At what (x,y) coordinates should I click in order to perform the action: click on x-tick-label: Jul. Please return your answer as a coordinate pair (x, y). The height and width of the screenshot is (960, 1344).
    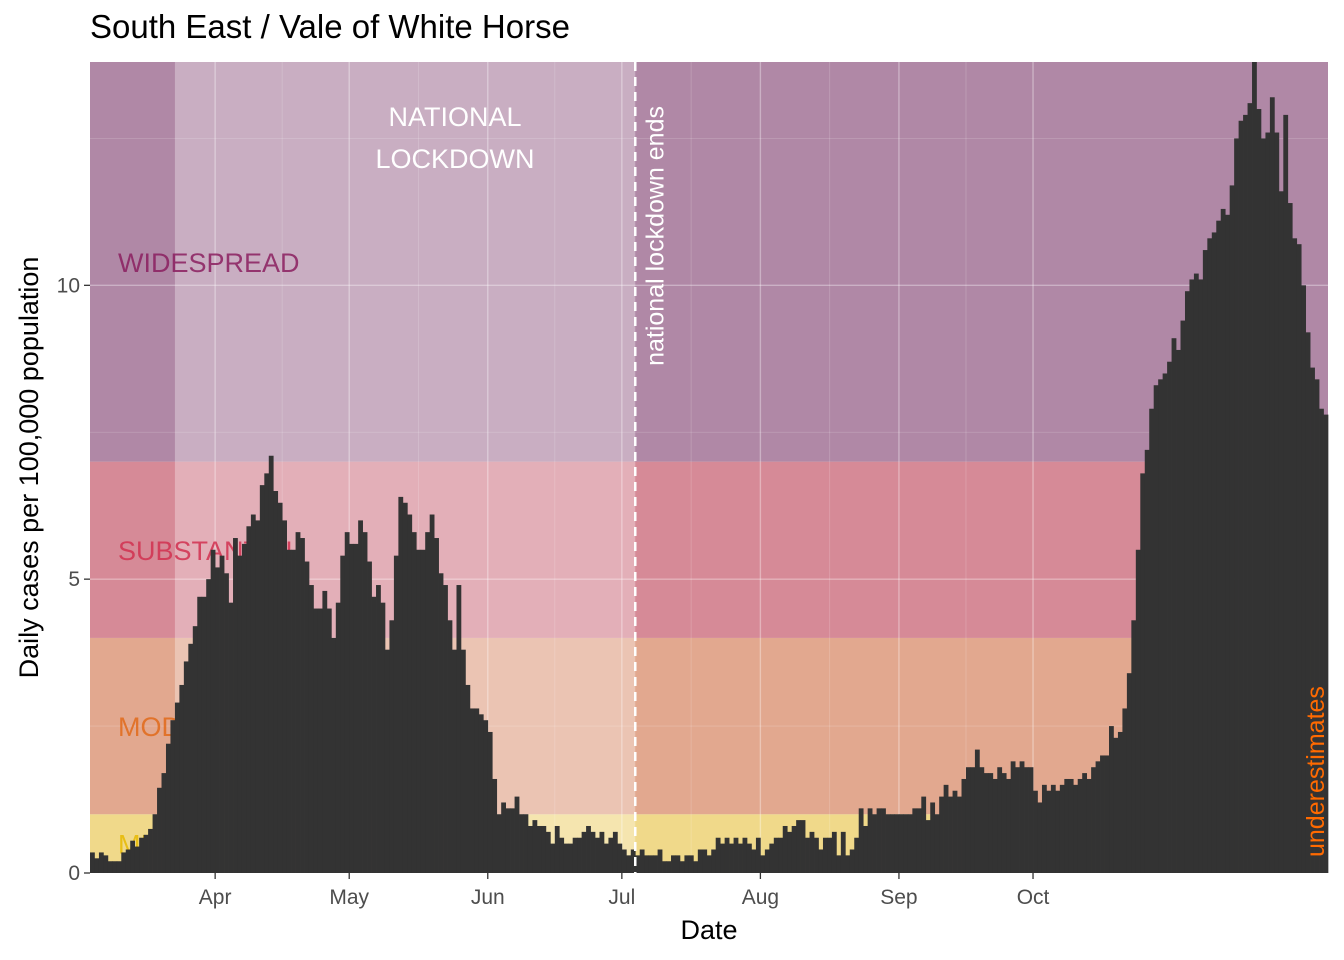
    Looking at the image, I should click on (621, 897).